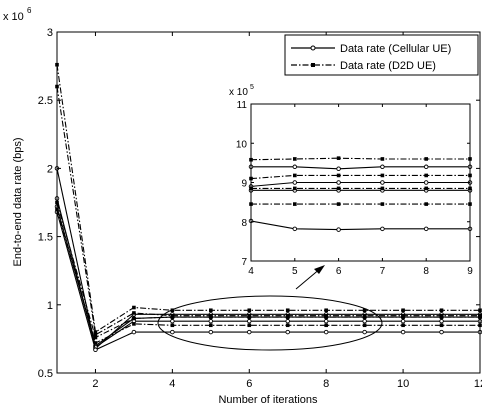 The height and width of the screenshot is (412, 482). I want to click on x-tick-label-3: 8, so click(326, 384).